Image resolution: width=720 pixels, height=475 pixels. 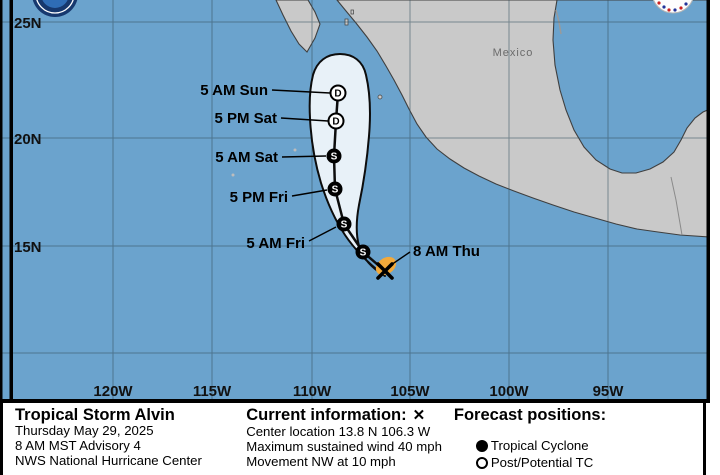 I want to click on label-5am-fri: 5 AM Fri, so click(x=275, y=243).